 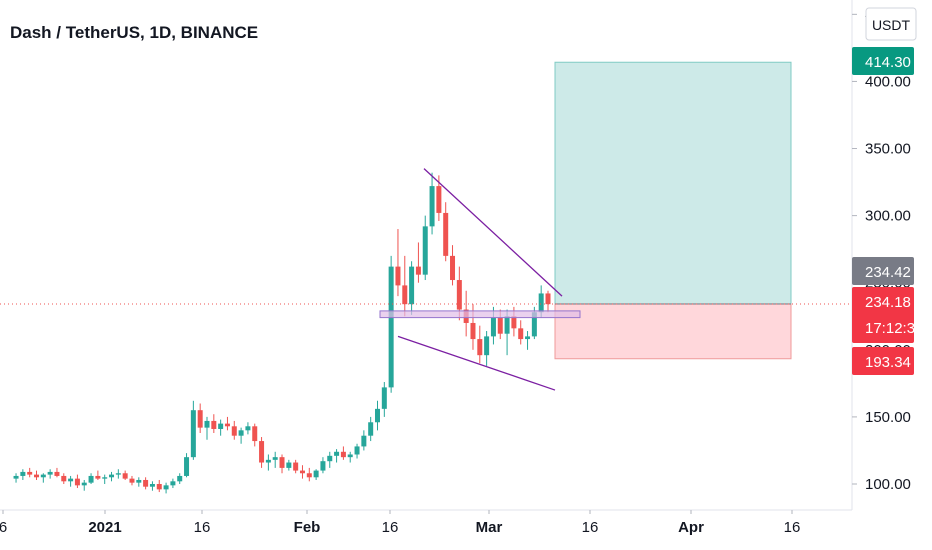 I want to click on x-tick-label: Feb, so click(x=307, y=527).